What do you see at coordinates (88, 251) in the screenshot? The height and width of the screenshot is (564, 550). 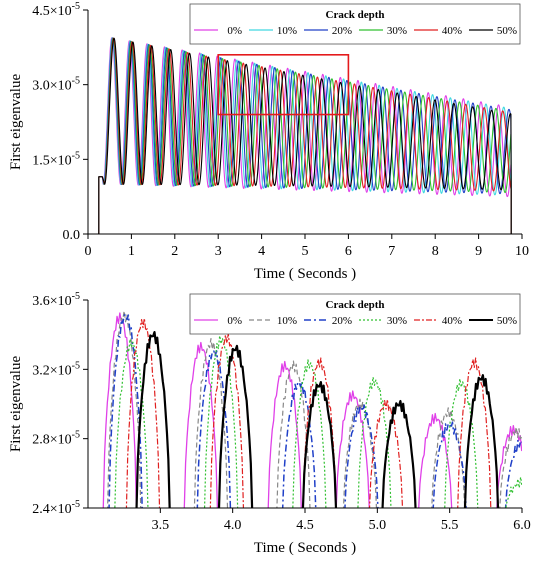 I see `x-tick-label: 0` at bounding box center [88, 251].